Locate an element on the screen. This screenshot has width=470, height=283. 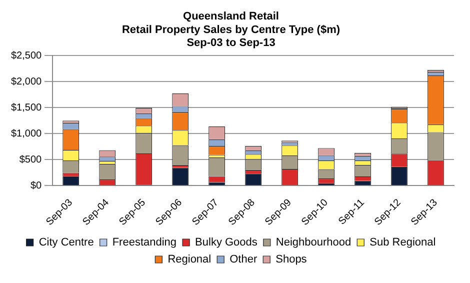
y-tick-label: $2,000 is located at coordinates (26, 82).